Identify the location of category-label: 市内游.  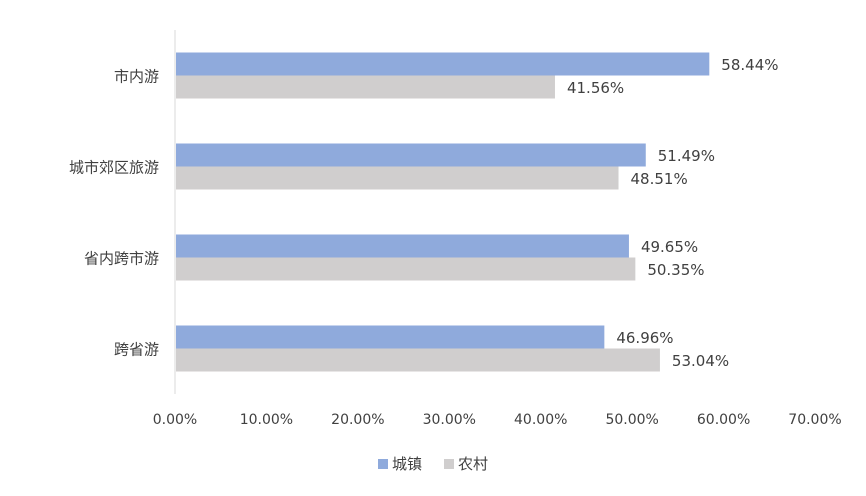
(136, 77).